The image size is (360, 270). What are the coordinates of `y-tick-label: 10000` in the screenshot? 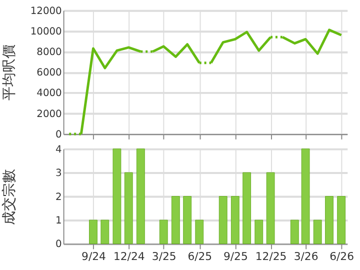 It's located at (46, 32).